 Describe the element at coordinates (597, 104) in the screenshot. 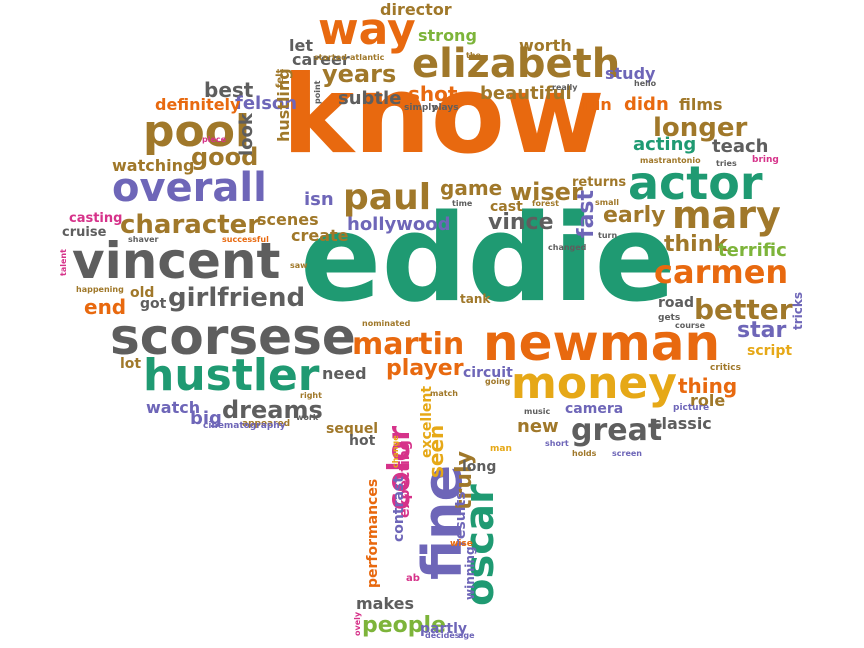

I see `cloud-word-fun: fun` at that location.